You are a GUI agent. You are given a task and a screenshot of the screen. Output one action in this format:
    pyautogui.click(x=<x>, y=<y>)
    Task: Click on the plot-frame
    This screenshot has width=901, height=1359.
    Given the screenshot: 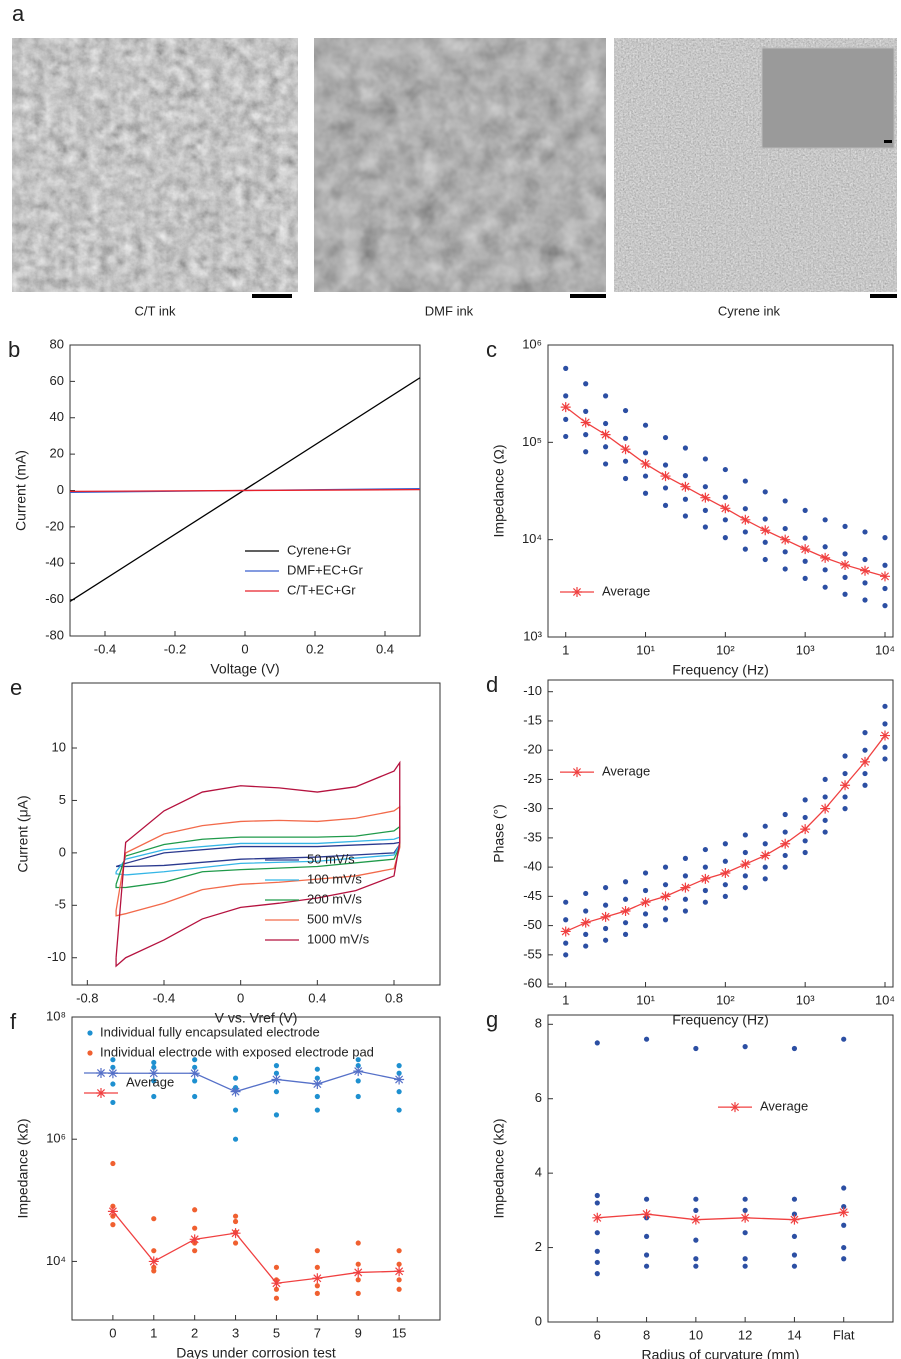 What is the action you would take?
    pyautogui.click(x=720, y=491)
    